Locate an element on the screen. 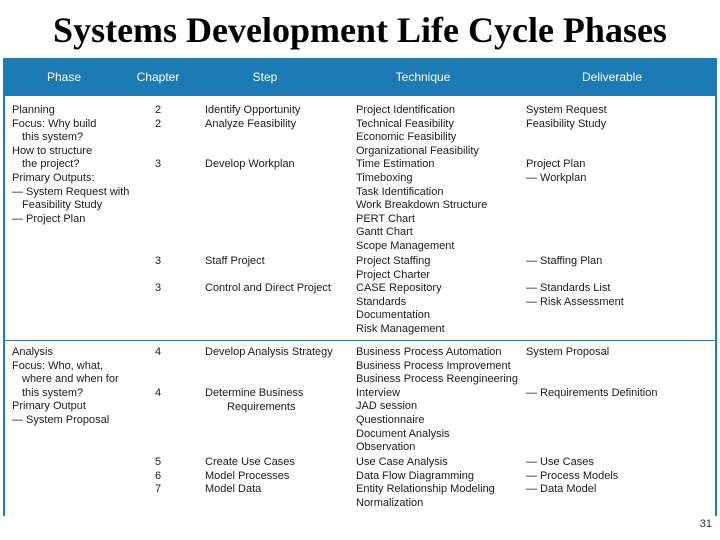 Image resolution: width=720 pixels, height=540 pixels. header-phase: Phase is located at coordinates (64, 77).